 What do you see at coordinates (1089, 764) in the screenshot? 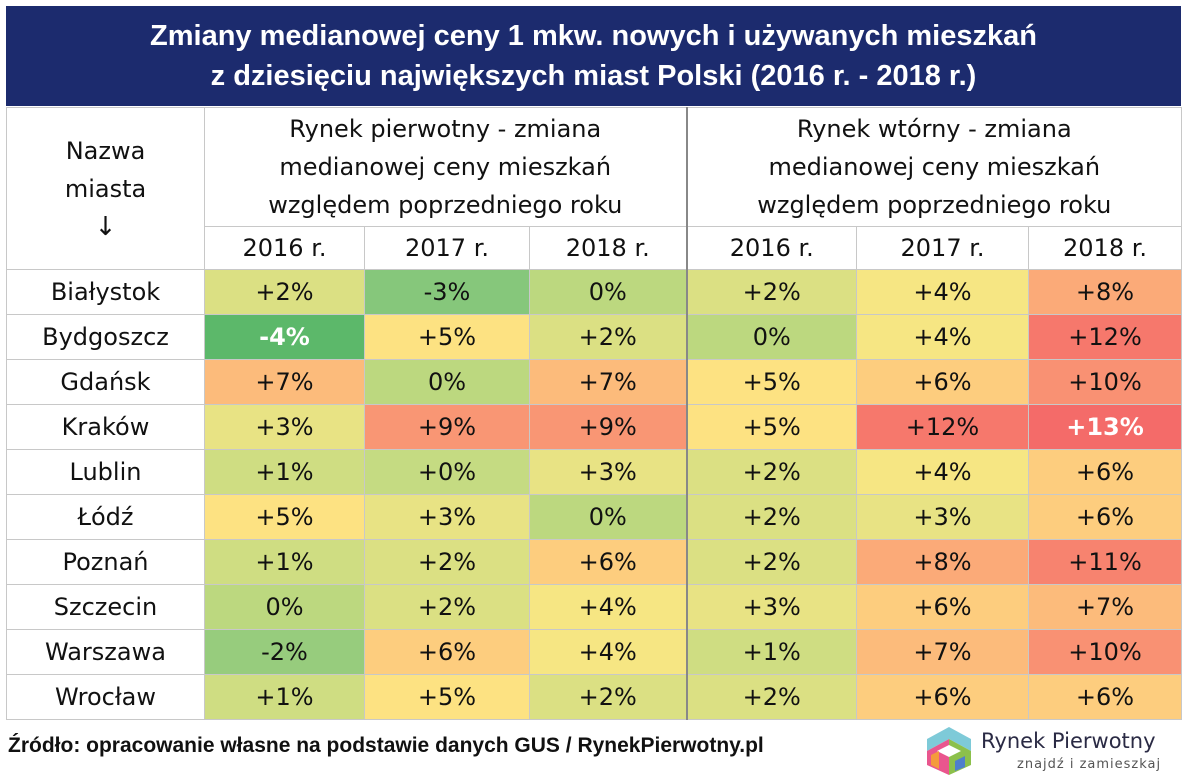
I see `logo-tagline: znajdź i zamieszkaj` at bounding box center [1089, 764].